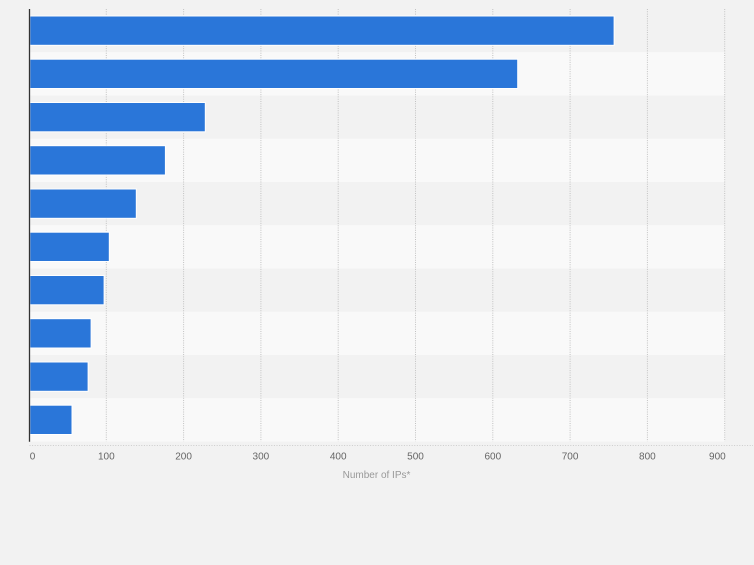  What do you see at coordinates (415, 457) in the screenshot?
I see `svg-text: 500` at bounding box center [415, 457].